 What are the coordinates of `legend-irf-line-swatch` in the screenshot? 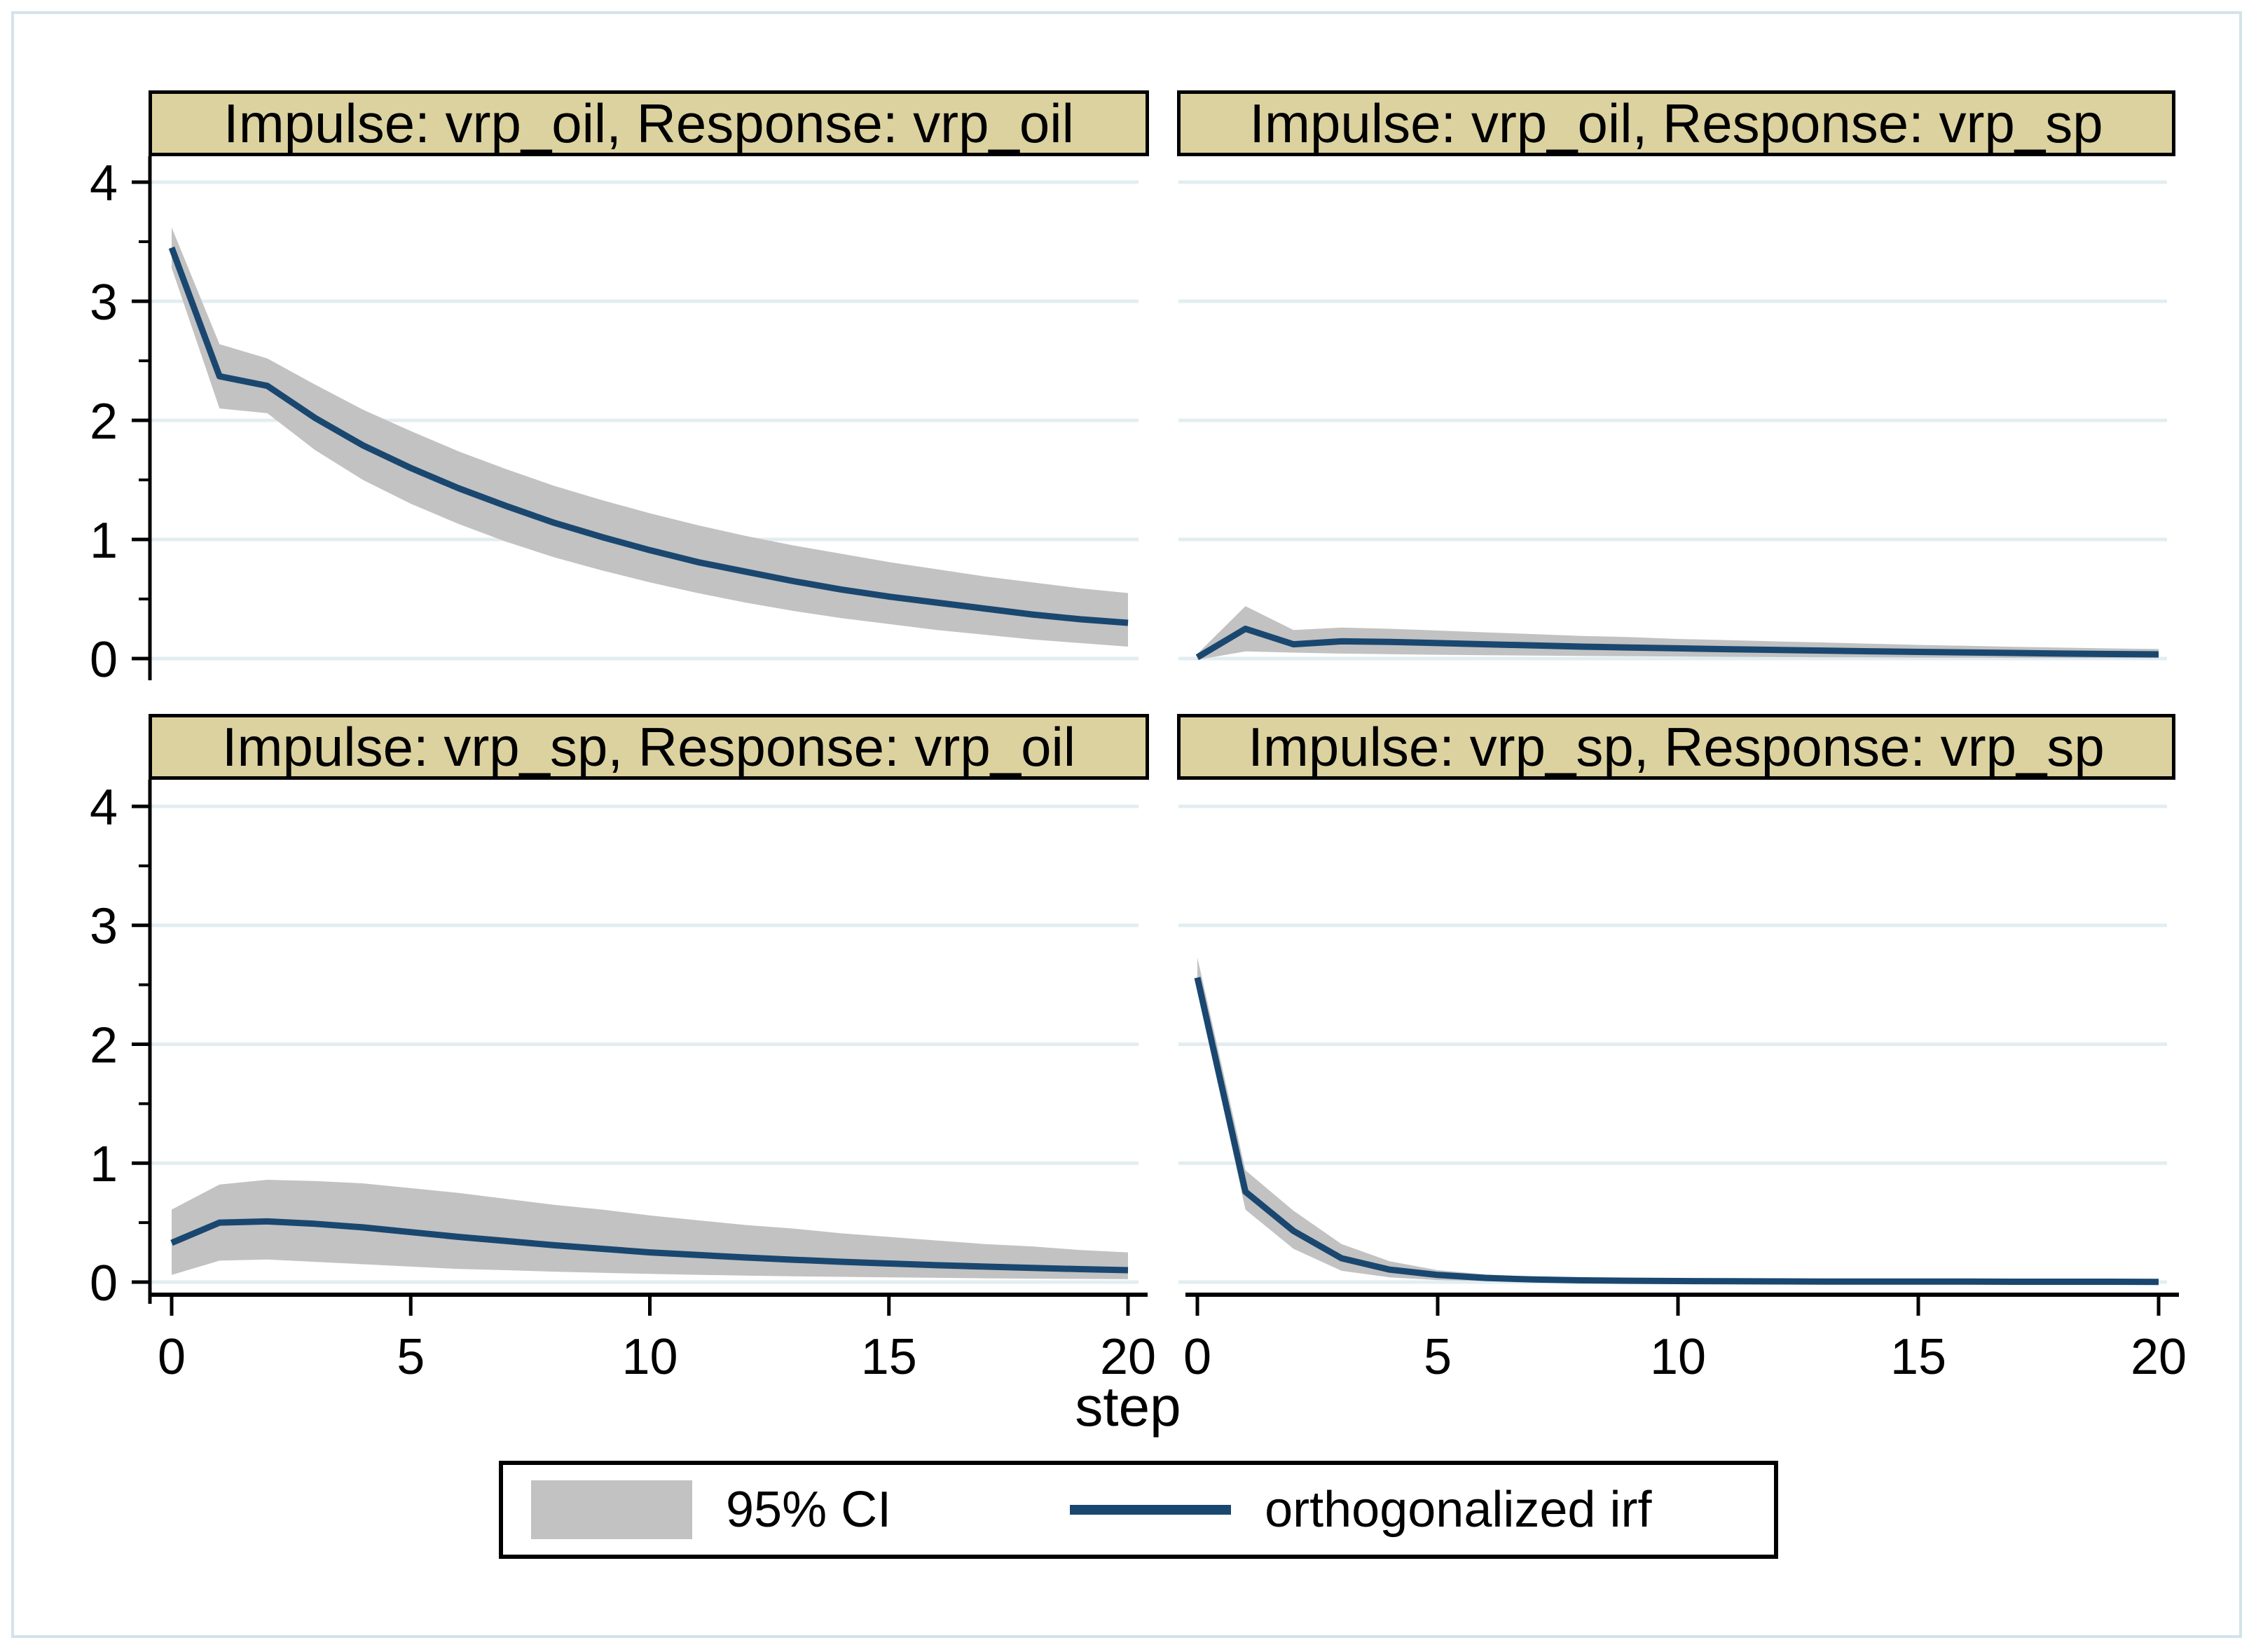 It's located at (1151, 1510).